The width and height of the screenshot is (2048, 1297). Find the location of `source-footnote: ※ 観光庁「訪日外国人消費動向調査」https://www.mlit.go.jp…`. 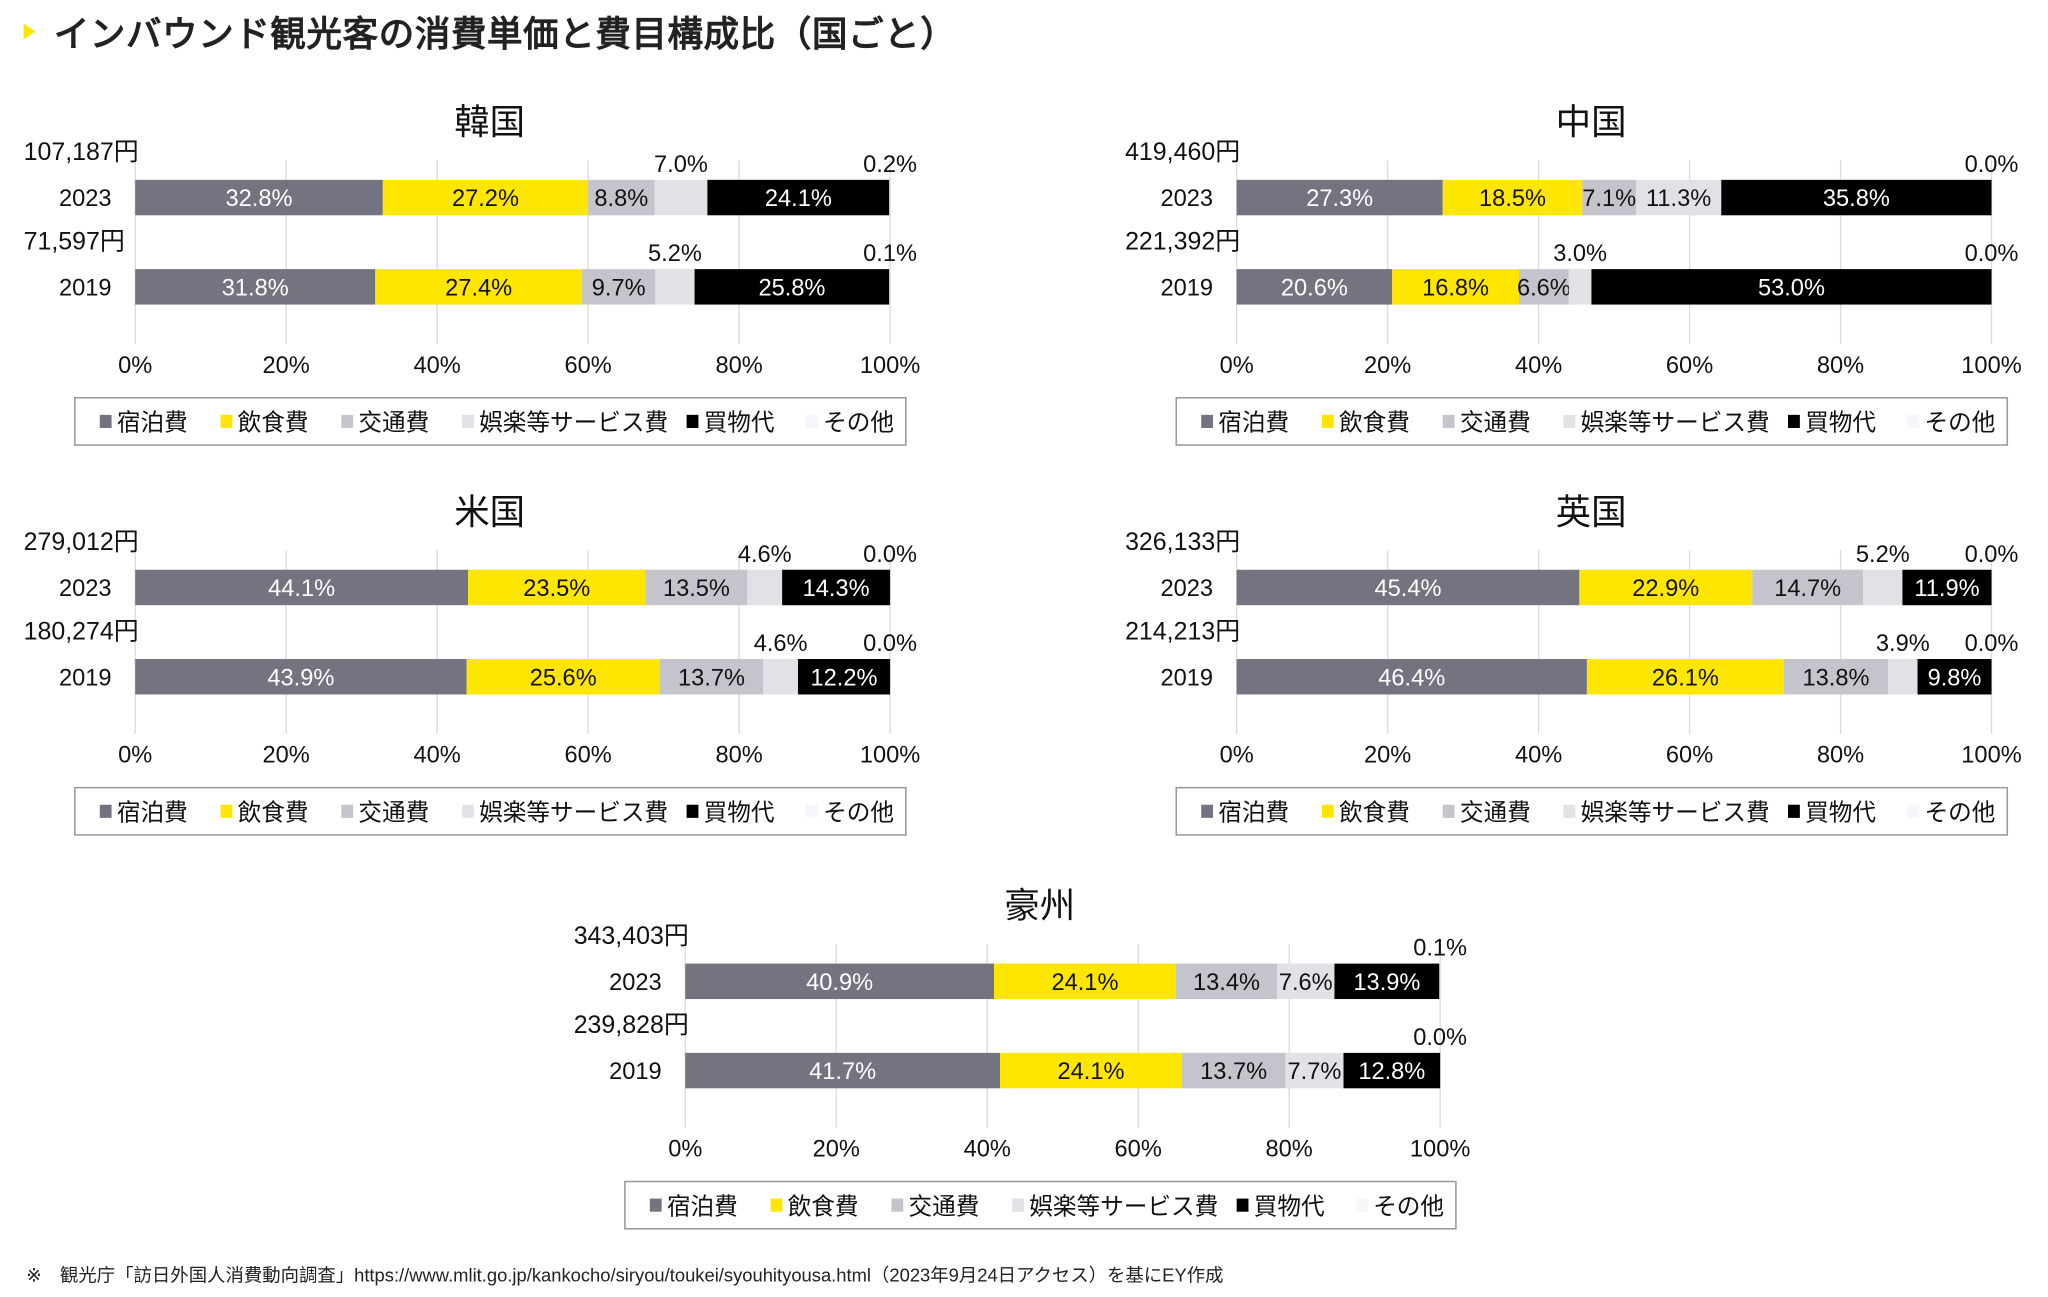

source-footnote: ※ 観光庁「訪日外国人消費動向調査」https://www.mlit.go.jp… is located at coordinates (625, 1275).